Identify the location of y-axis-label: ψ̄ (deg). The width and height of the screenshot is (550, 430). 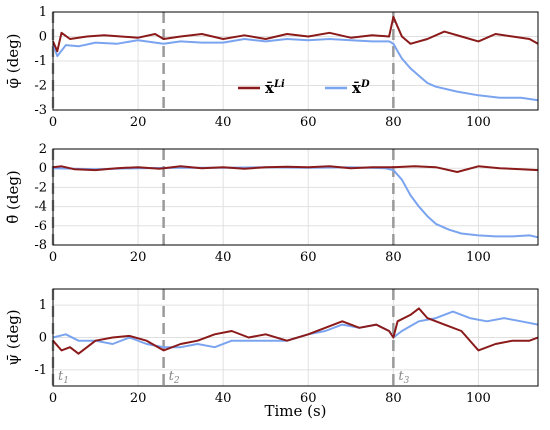
(13, 337).